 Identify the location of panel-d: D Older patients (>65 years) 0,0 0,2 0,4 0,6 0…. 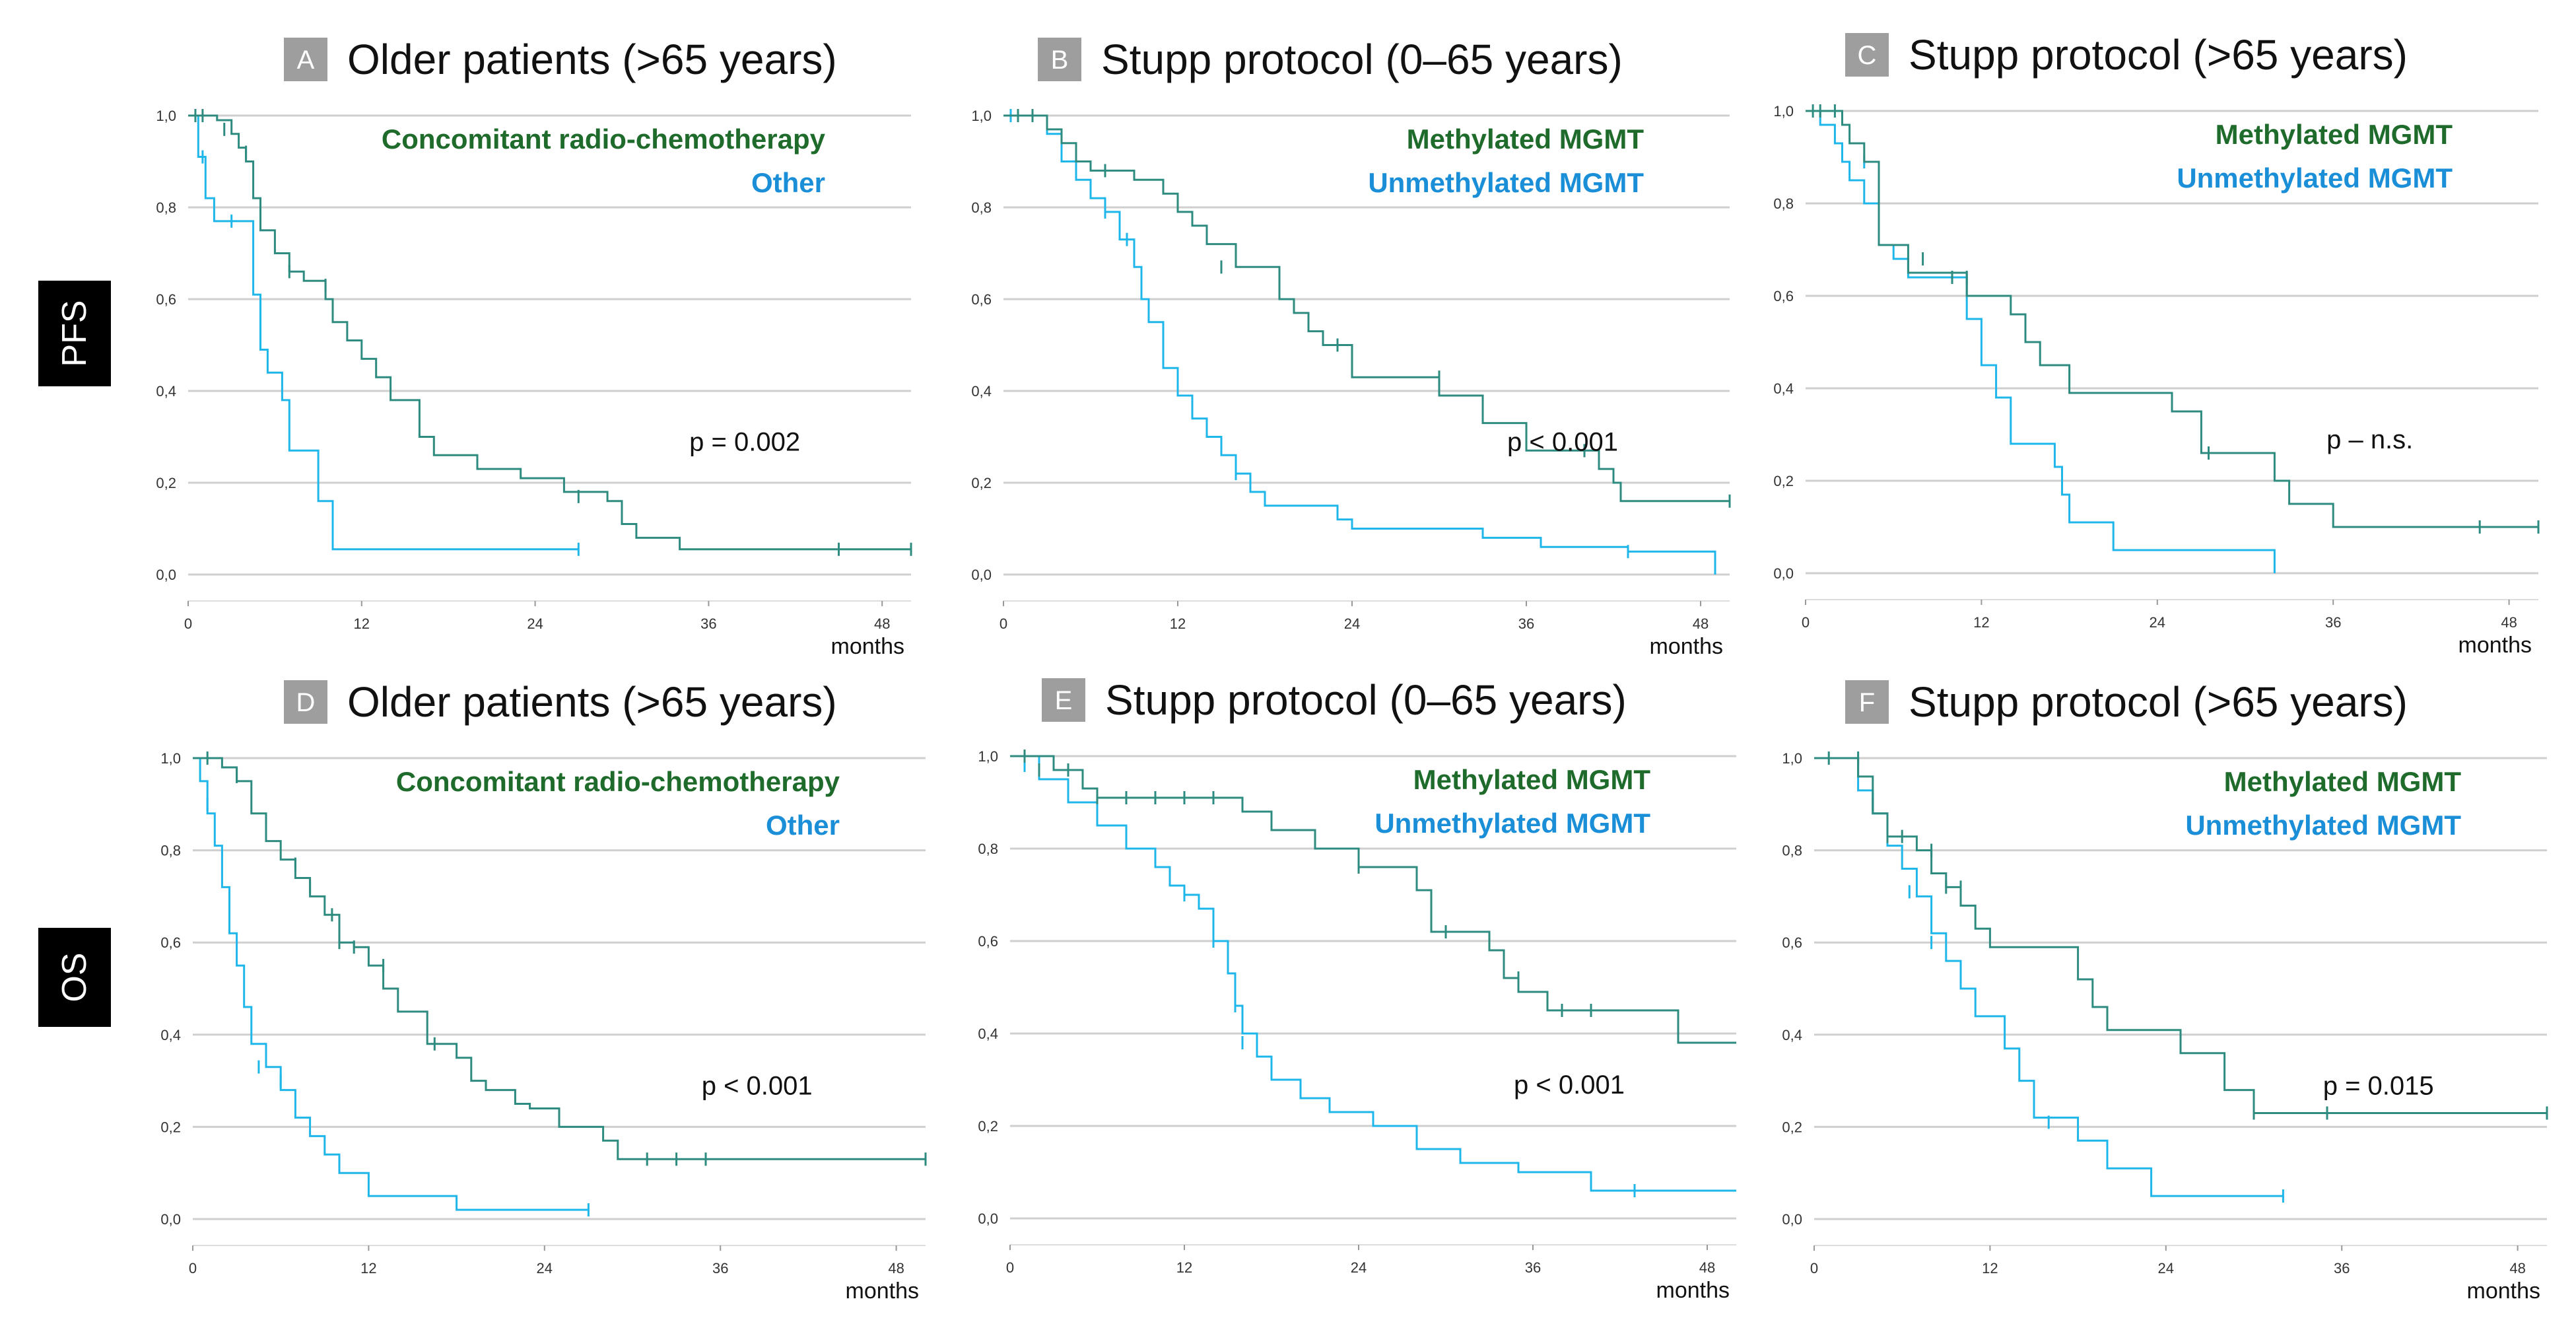
(543, 991).